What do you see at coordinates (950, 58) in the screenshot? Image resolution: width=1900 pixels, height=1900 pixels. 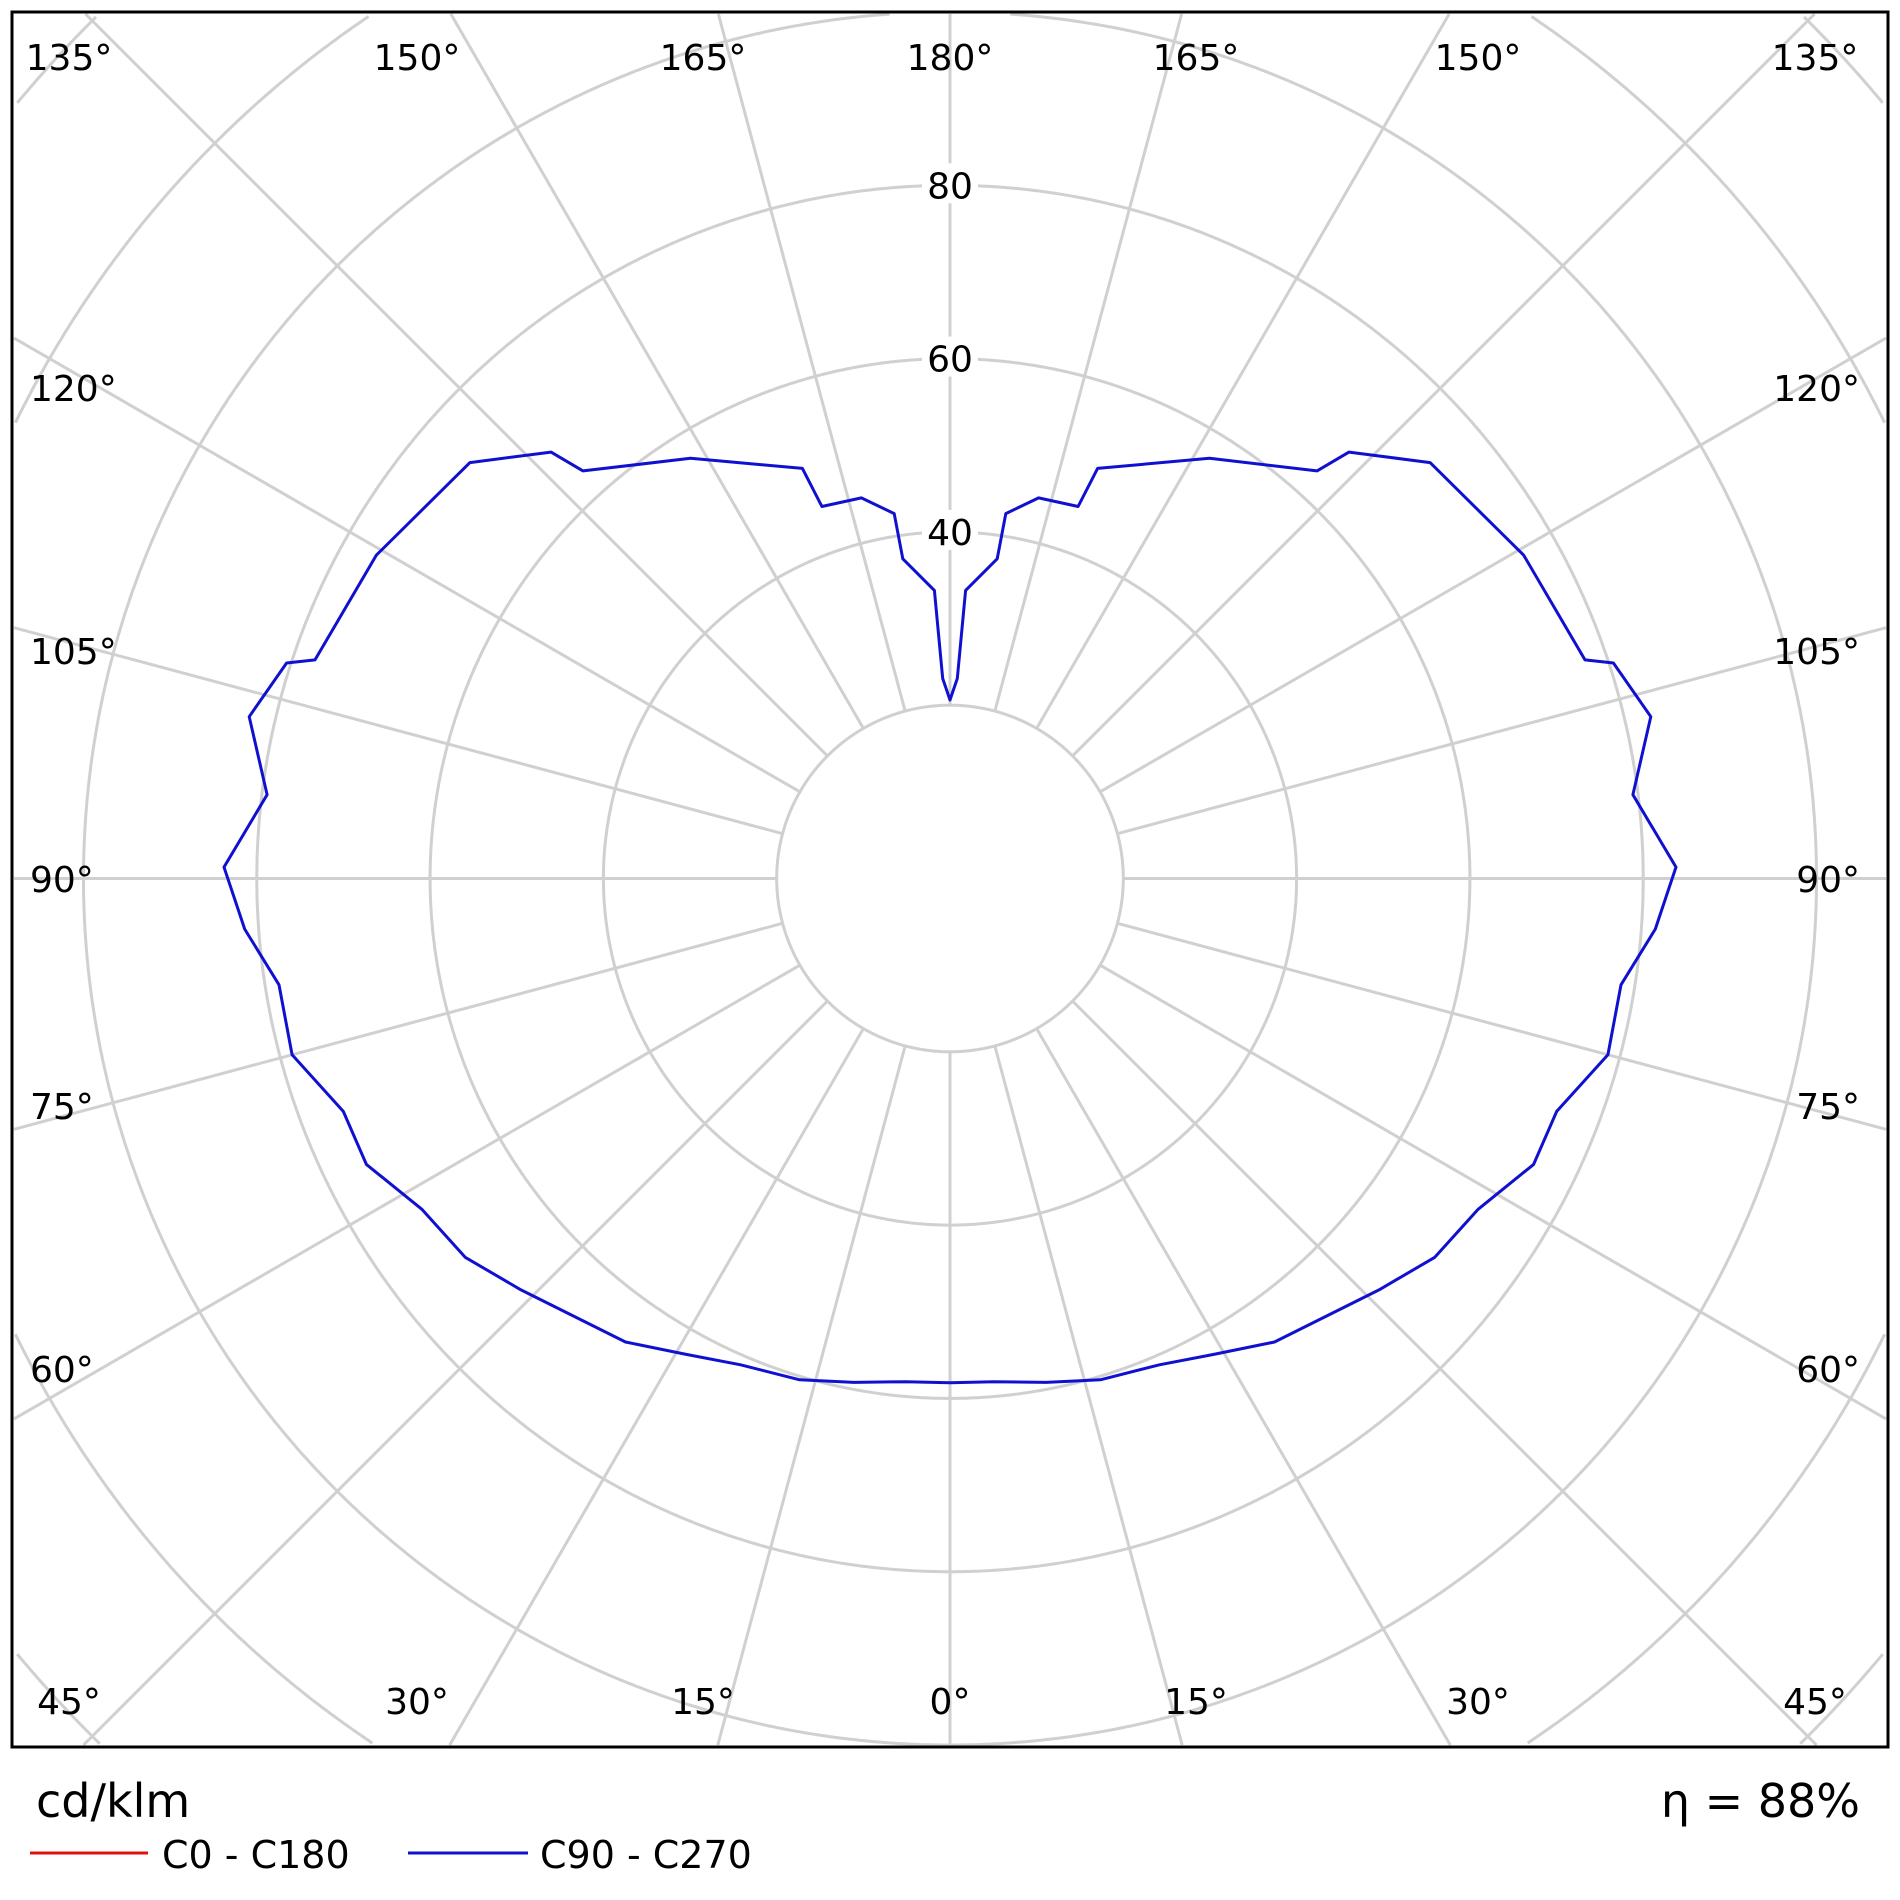 I see `angle-label: 180°` at bounding box center [950, 58].